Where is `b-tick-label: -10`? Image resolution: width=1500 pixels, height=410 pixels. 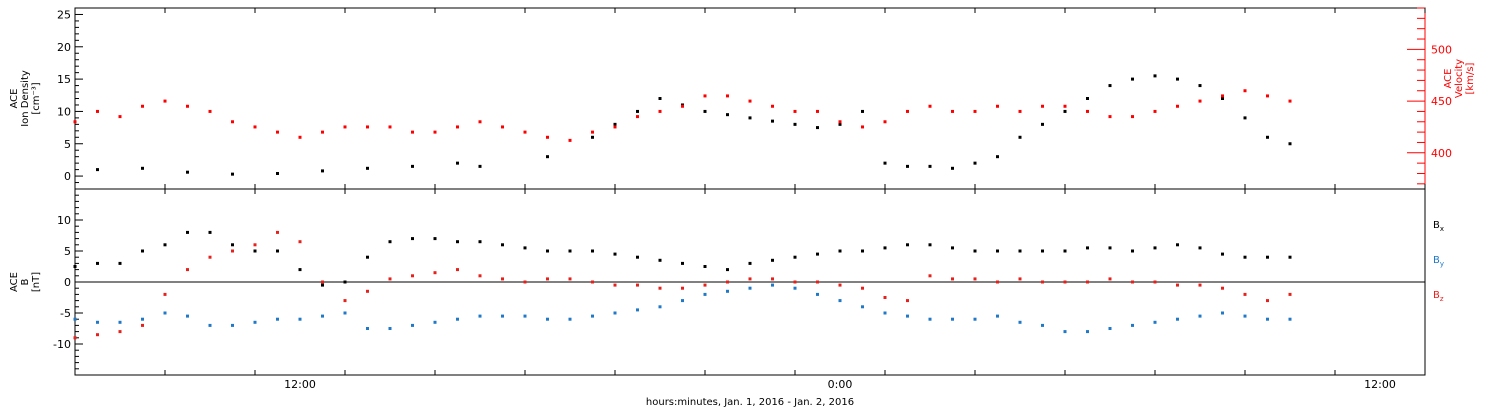 b-tick-label: -10 is located at coordinates (62, 344).